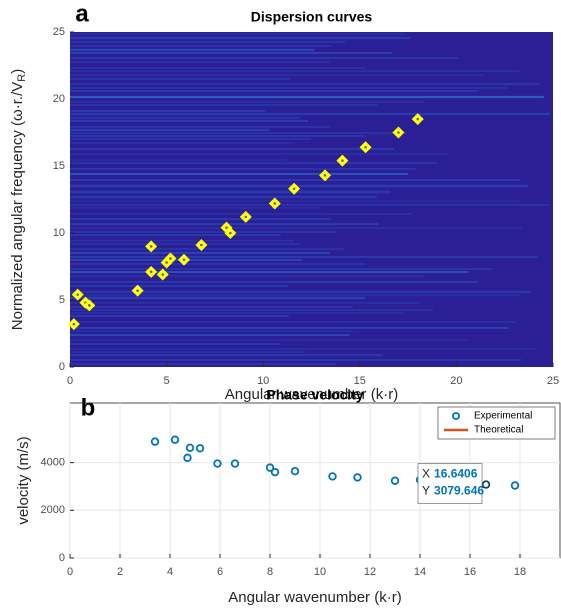 Image resolution: width=561 pixels, height=611 pixels. Describe the element at coordinates (459, 491) in the screenshot. I see `datatip-value: 3079.646` at that location.